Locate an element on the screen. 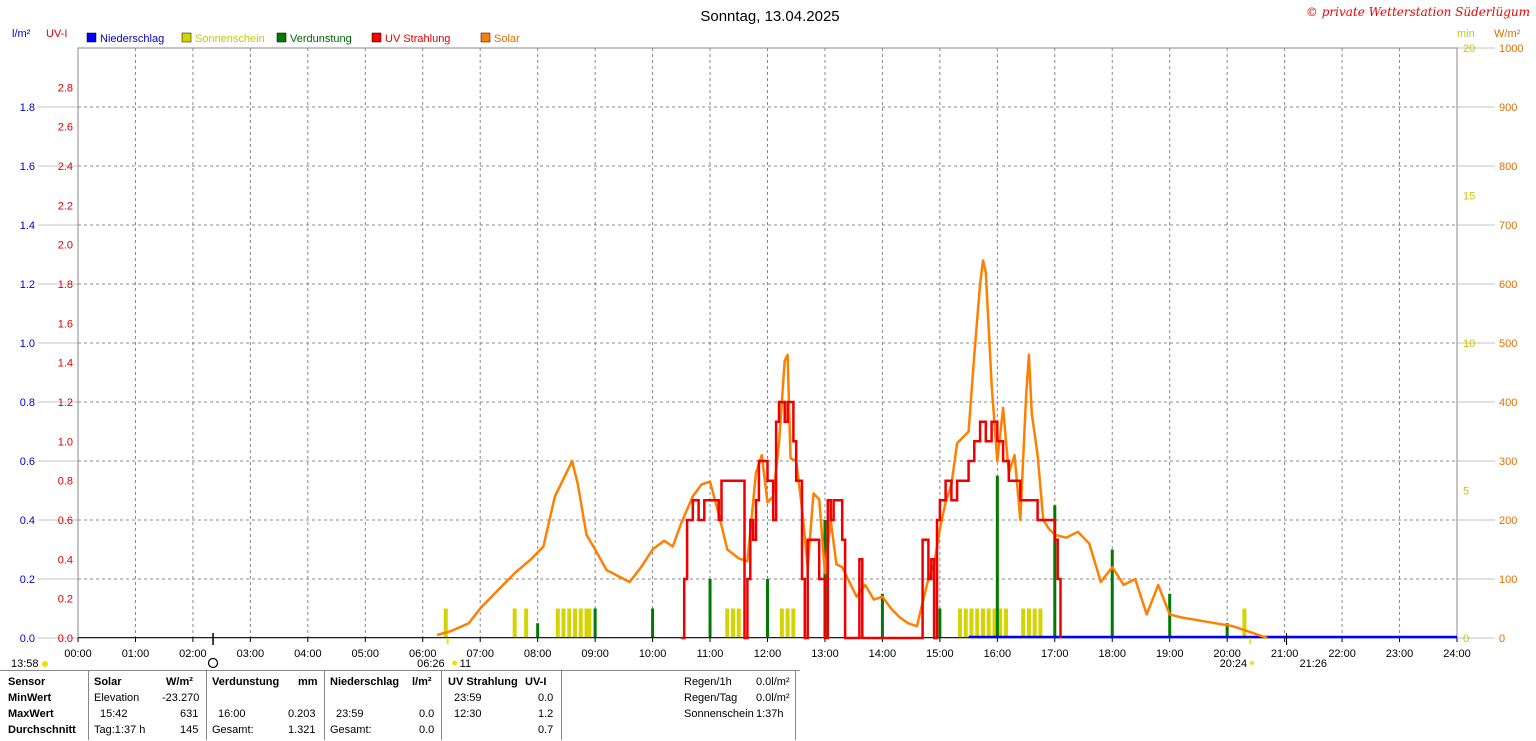 The image size is (1536, 741). y-tick-label-uv: 1.8 is located at coordinates (65, 285).